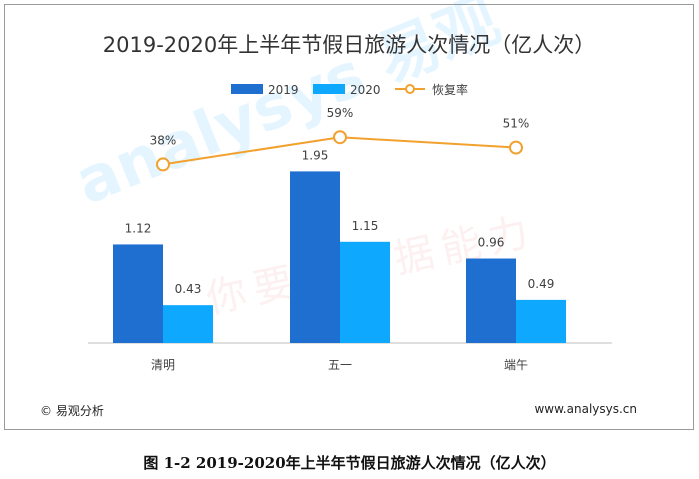 The width and height of the screenshot is (699, 479). I want to click on legend-label-2020: 2020, so click(365, 90).